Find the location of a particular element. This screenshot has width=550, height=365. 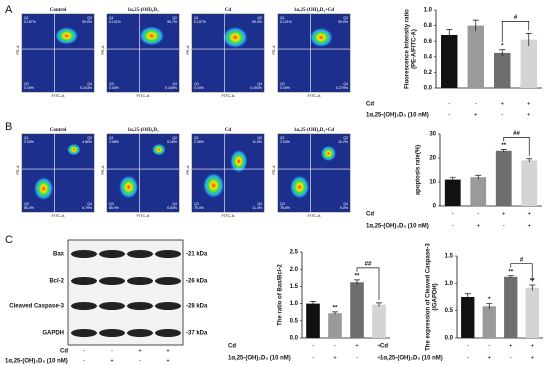

quadrant-percent: 86.3% is located at coordinates (29, 208).